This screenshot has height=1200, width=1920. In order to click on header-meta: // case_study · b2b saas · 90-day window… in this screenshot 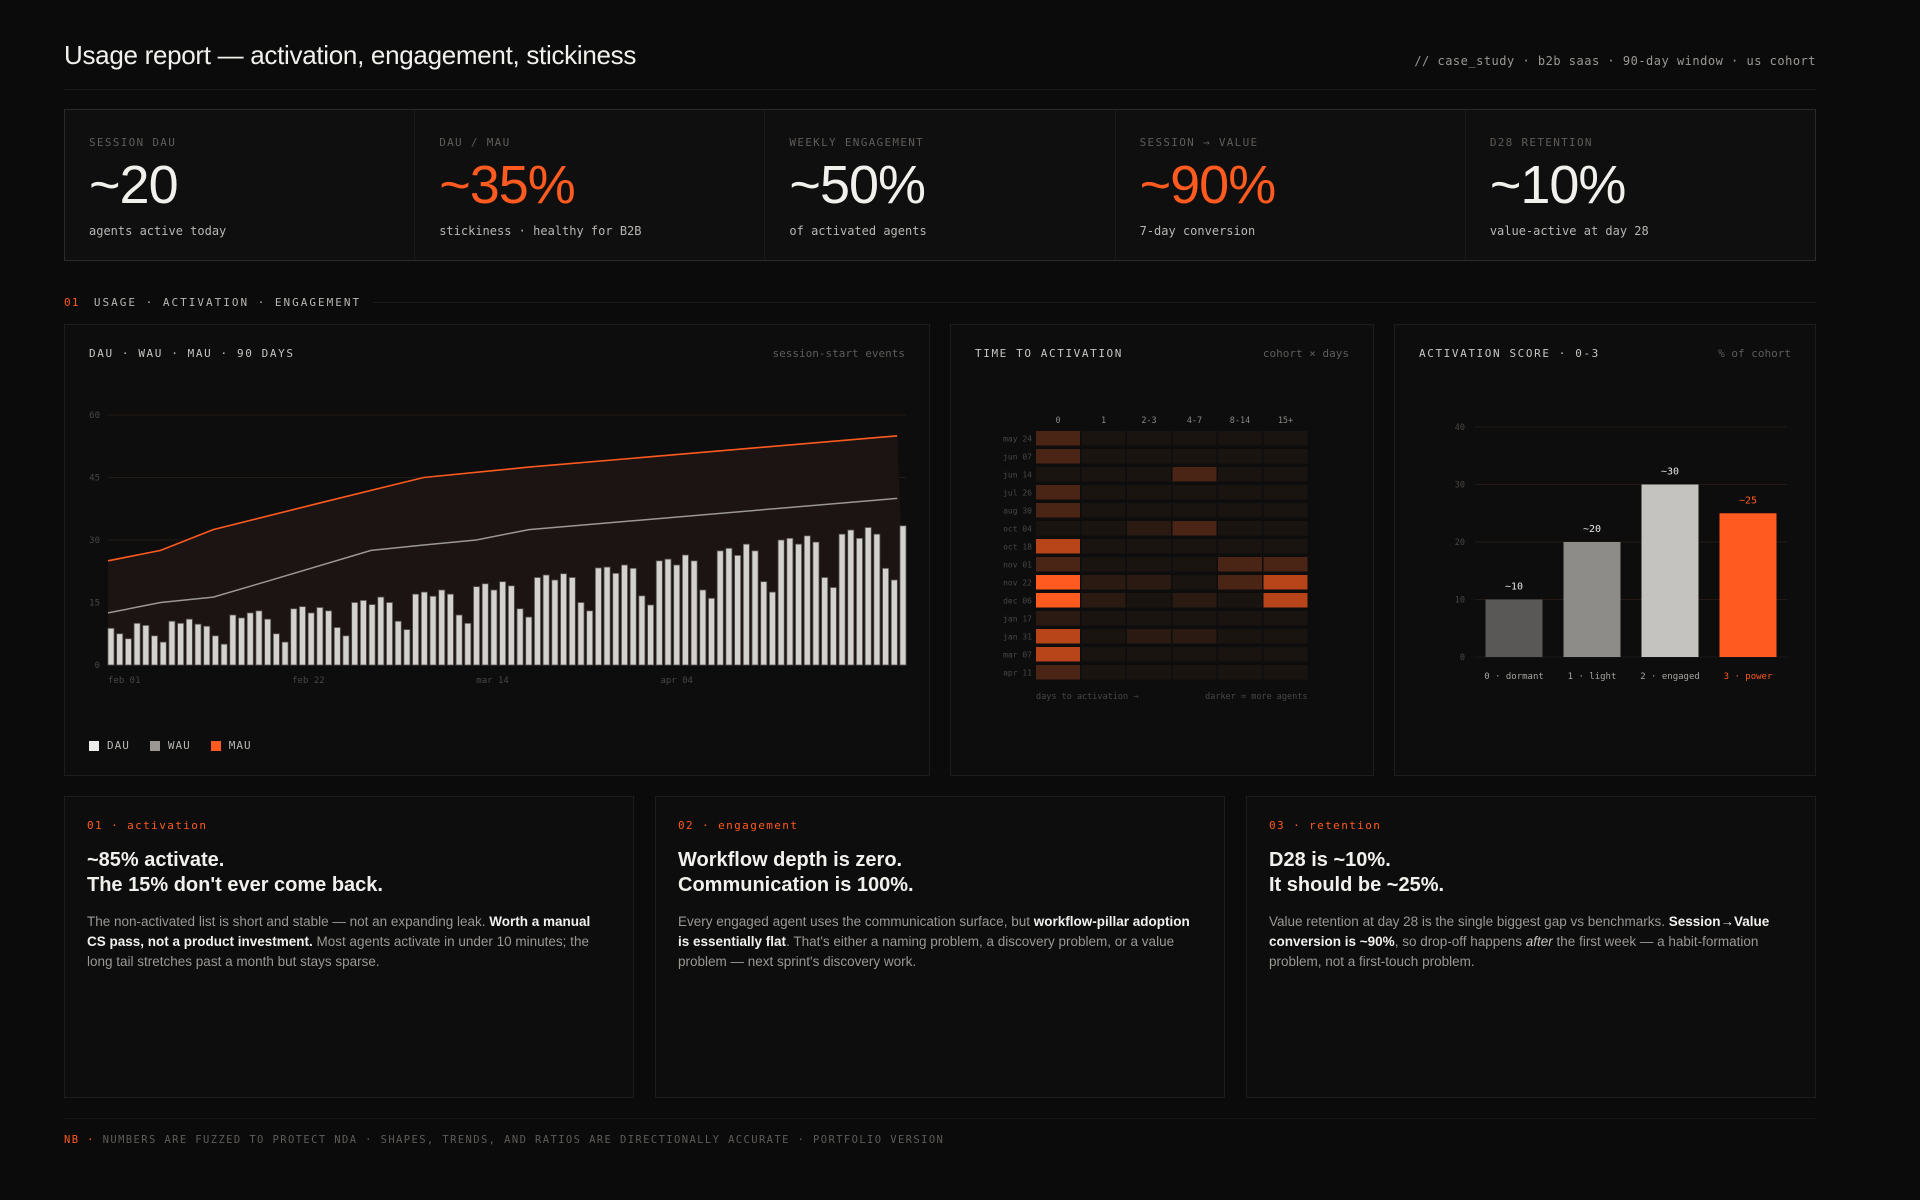, I will do `click(1615, 61)`.